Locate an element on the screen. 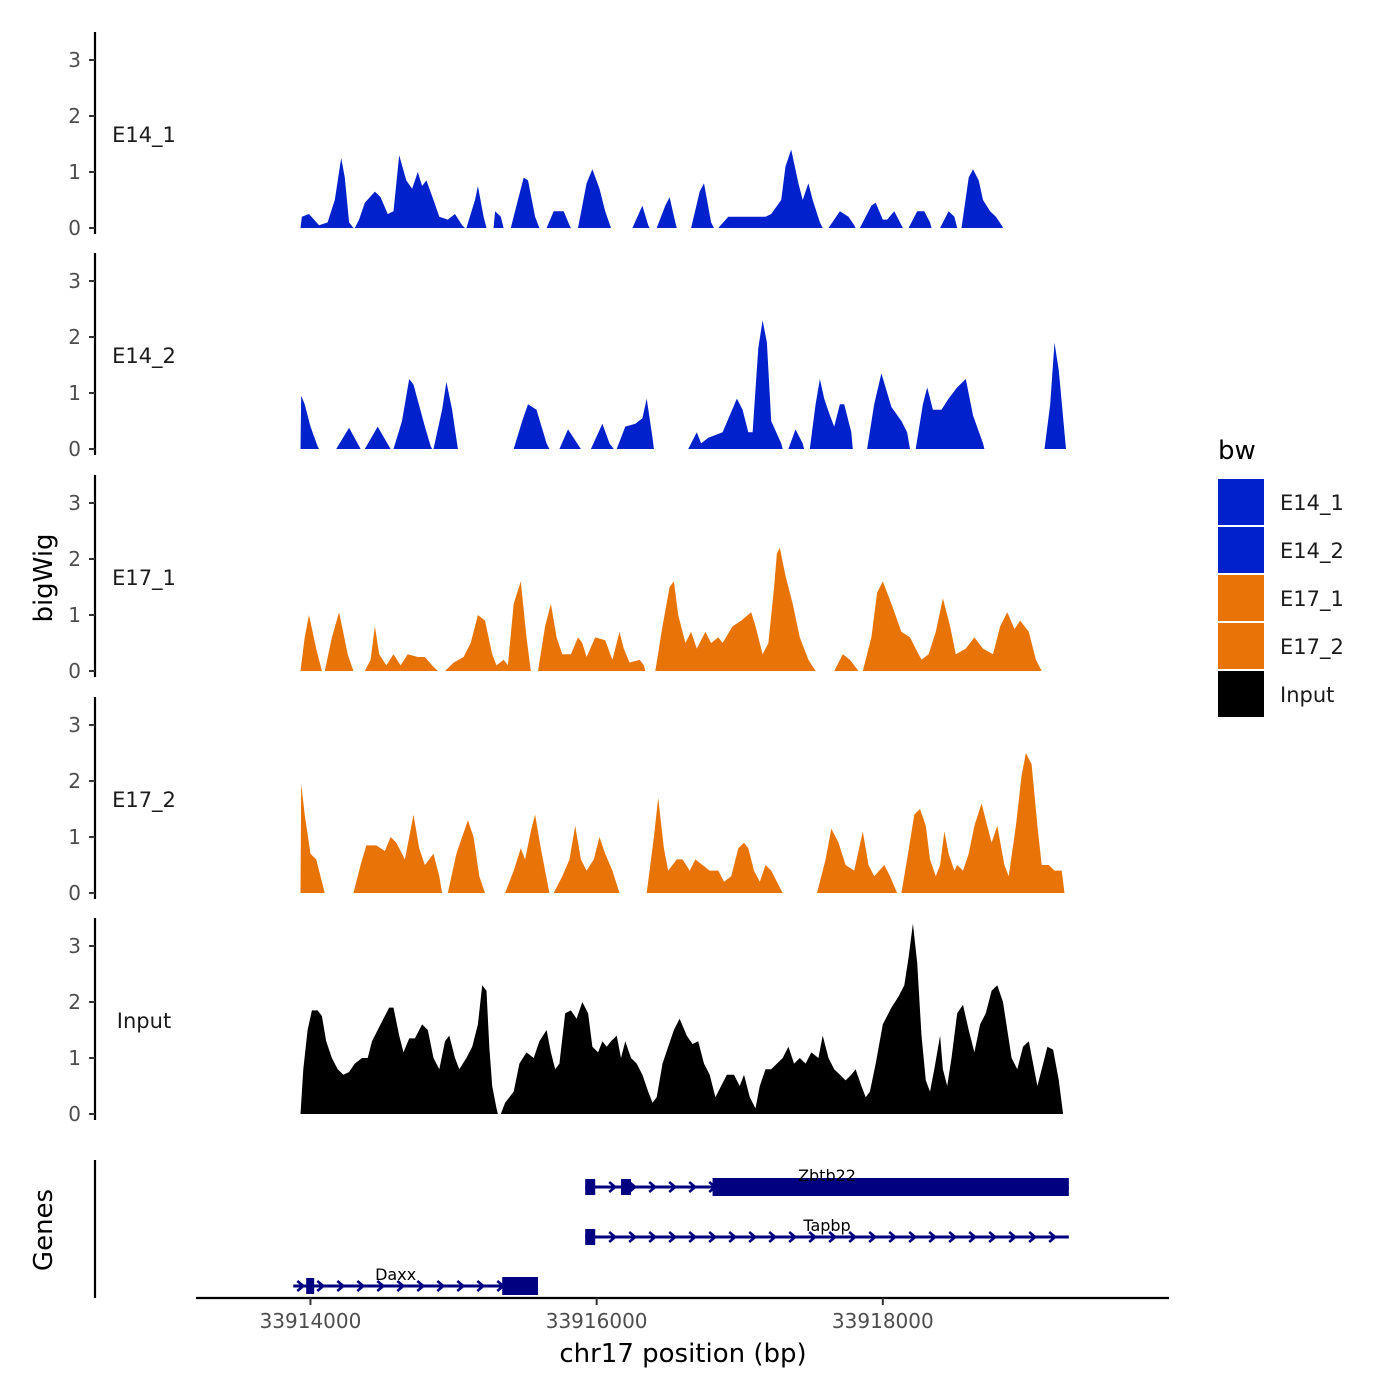  gene-name-label: Tapbp is located at coordinates (826, 1225).